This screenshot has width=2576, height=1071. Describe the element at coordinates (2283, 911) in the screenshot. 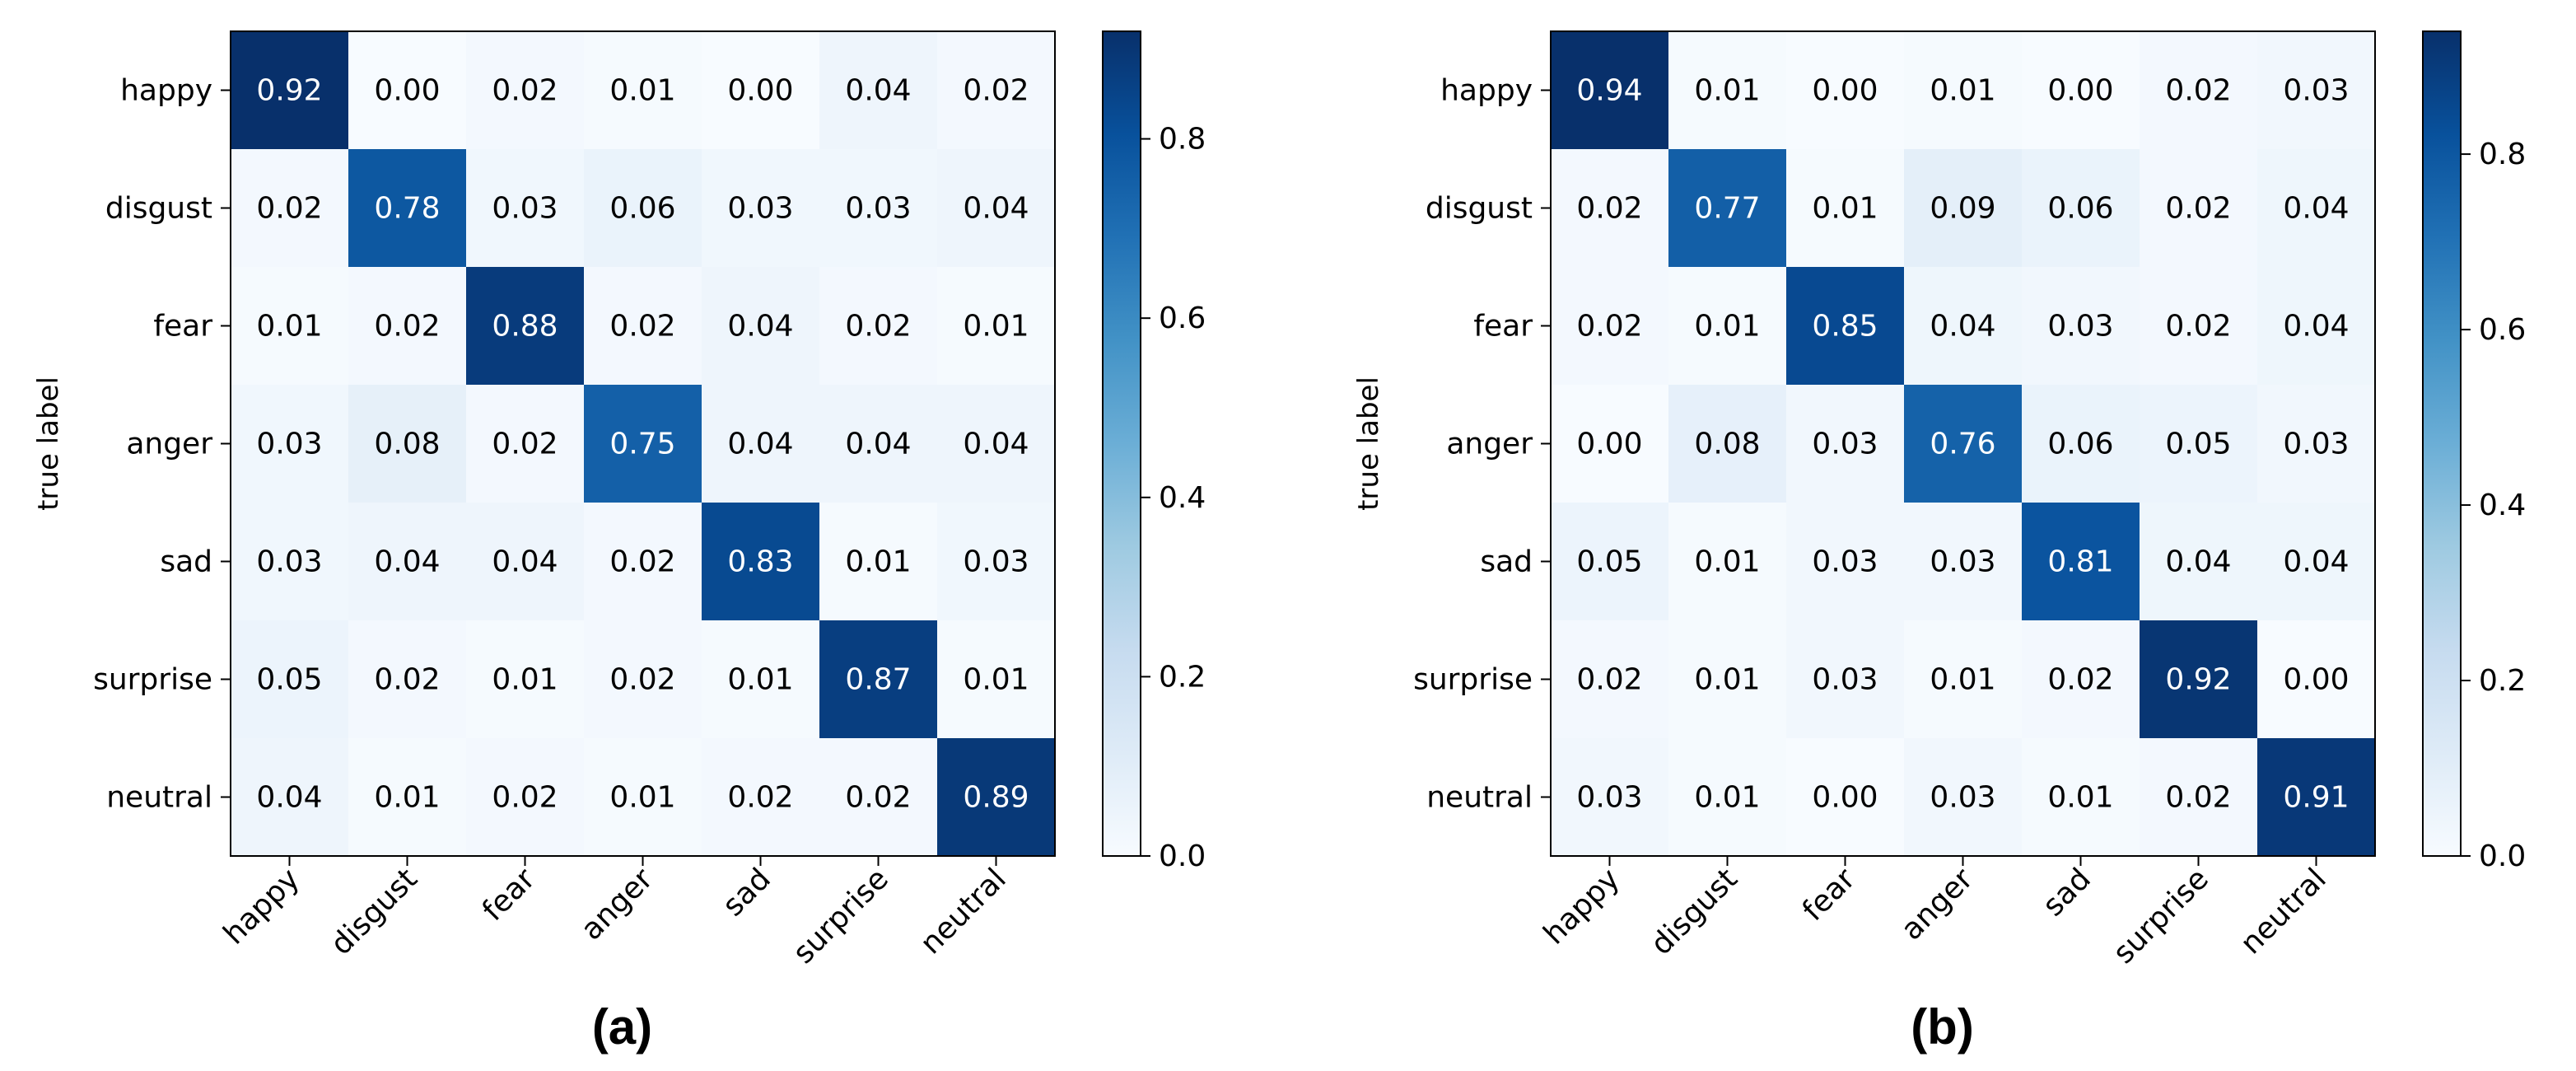

I see `x-tick-label: neutral` at that location.